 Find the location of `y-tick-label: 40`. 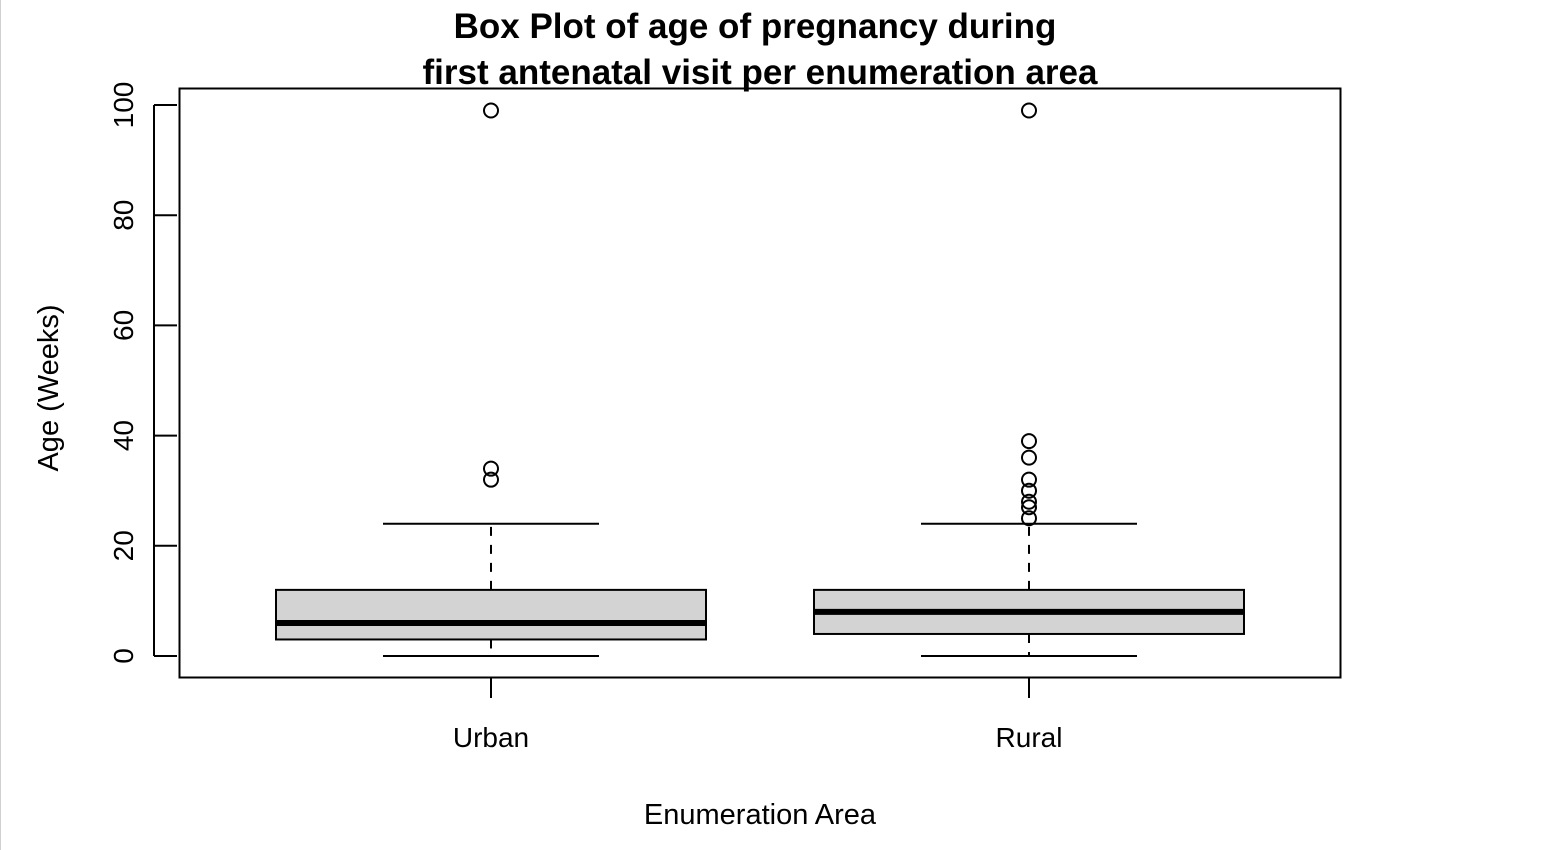

y-tick-label: 40 is located at coordinates (123, 435).